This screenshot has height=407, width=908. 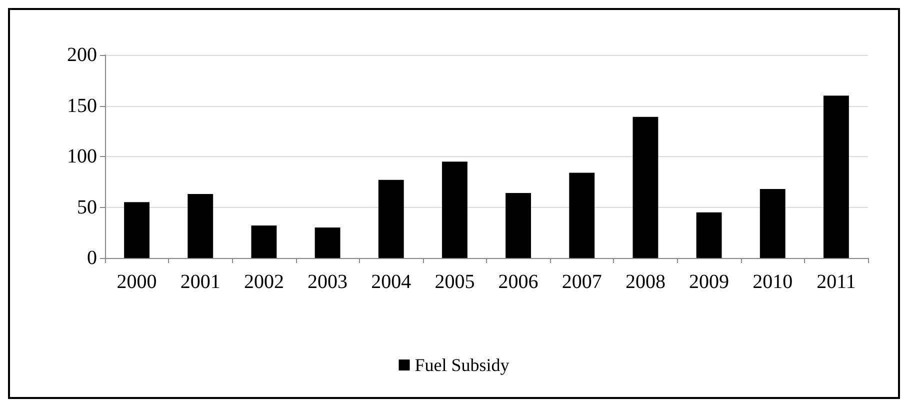 I want to click on x-tick-label: 2001, so click(x=200, y=282).